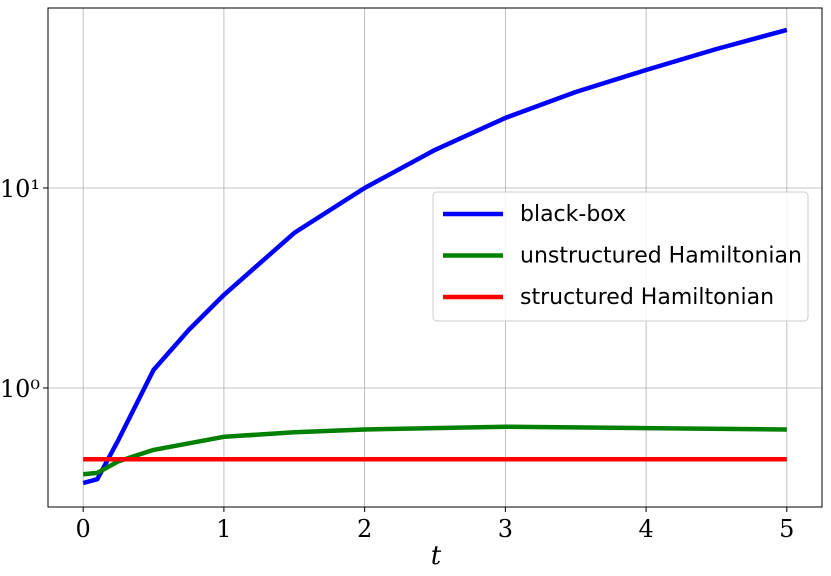 This screenshot has width=831, height=576. I want to click on x-tick-label: 0, so click(83, 529).